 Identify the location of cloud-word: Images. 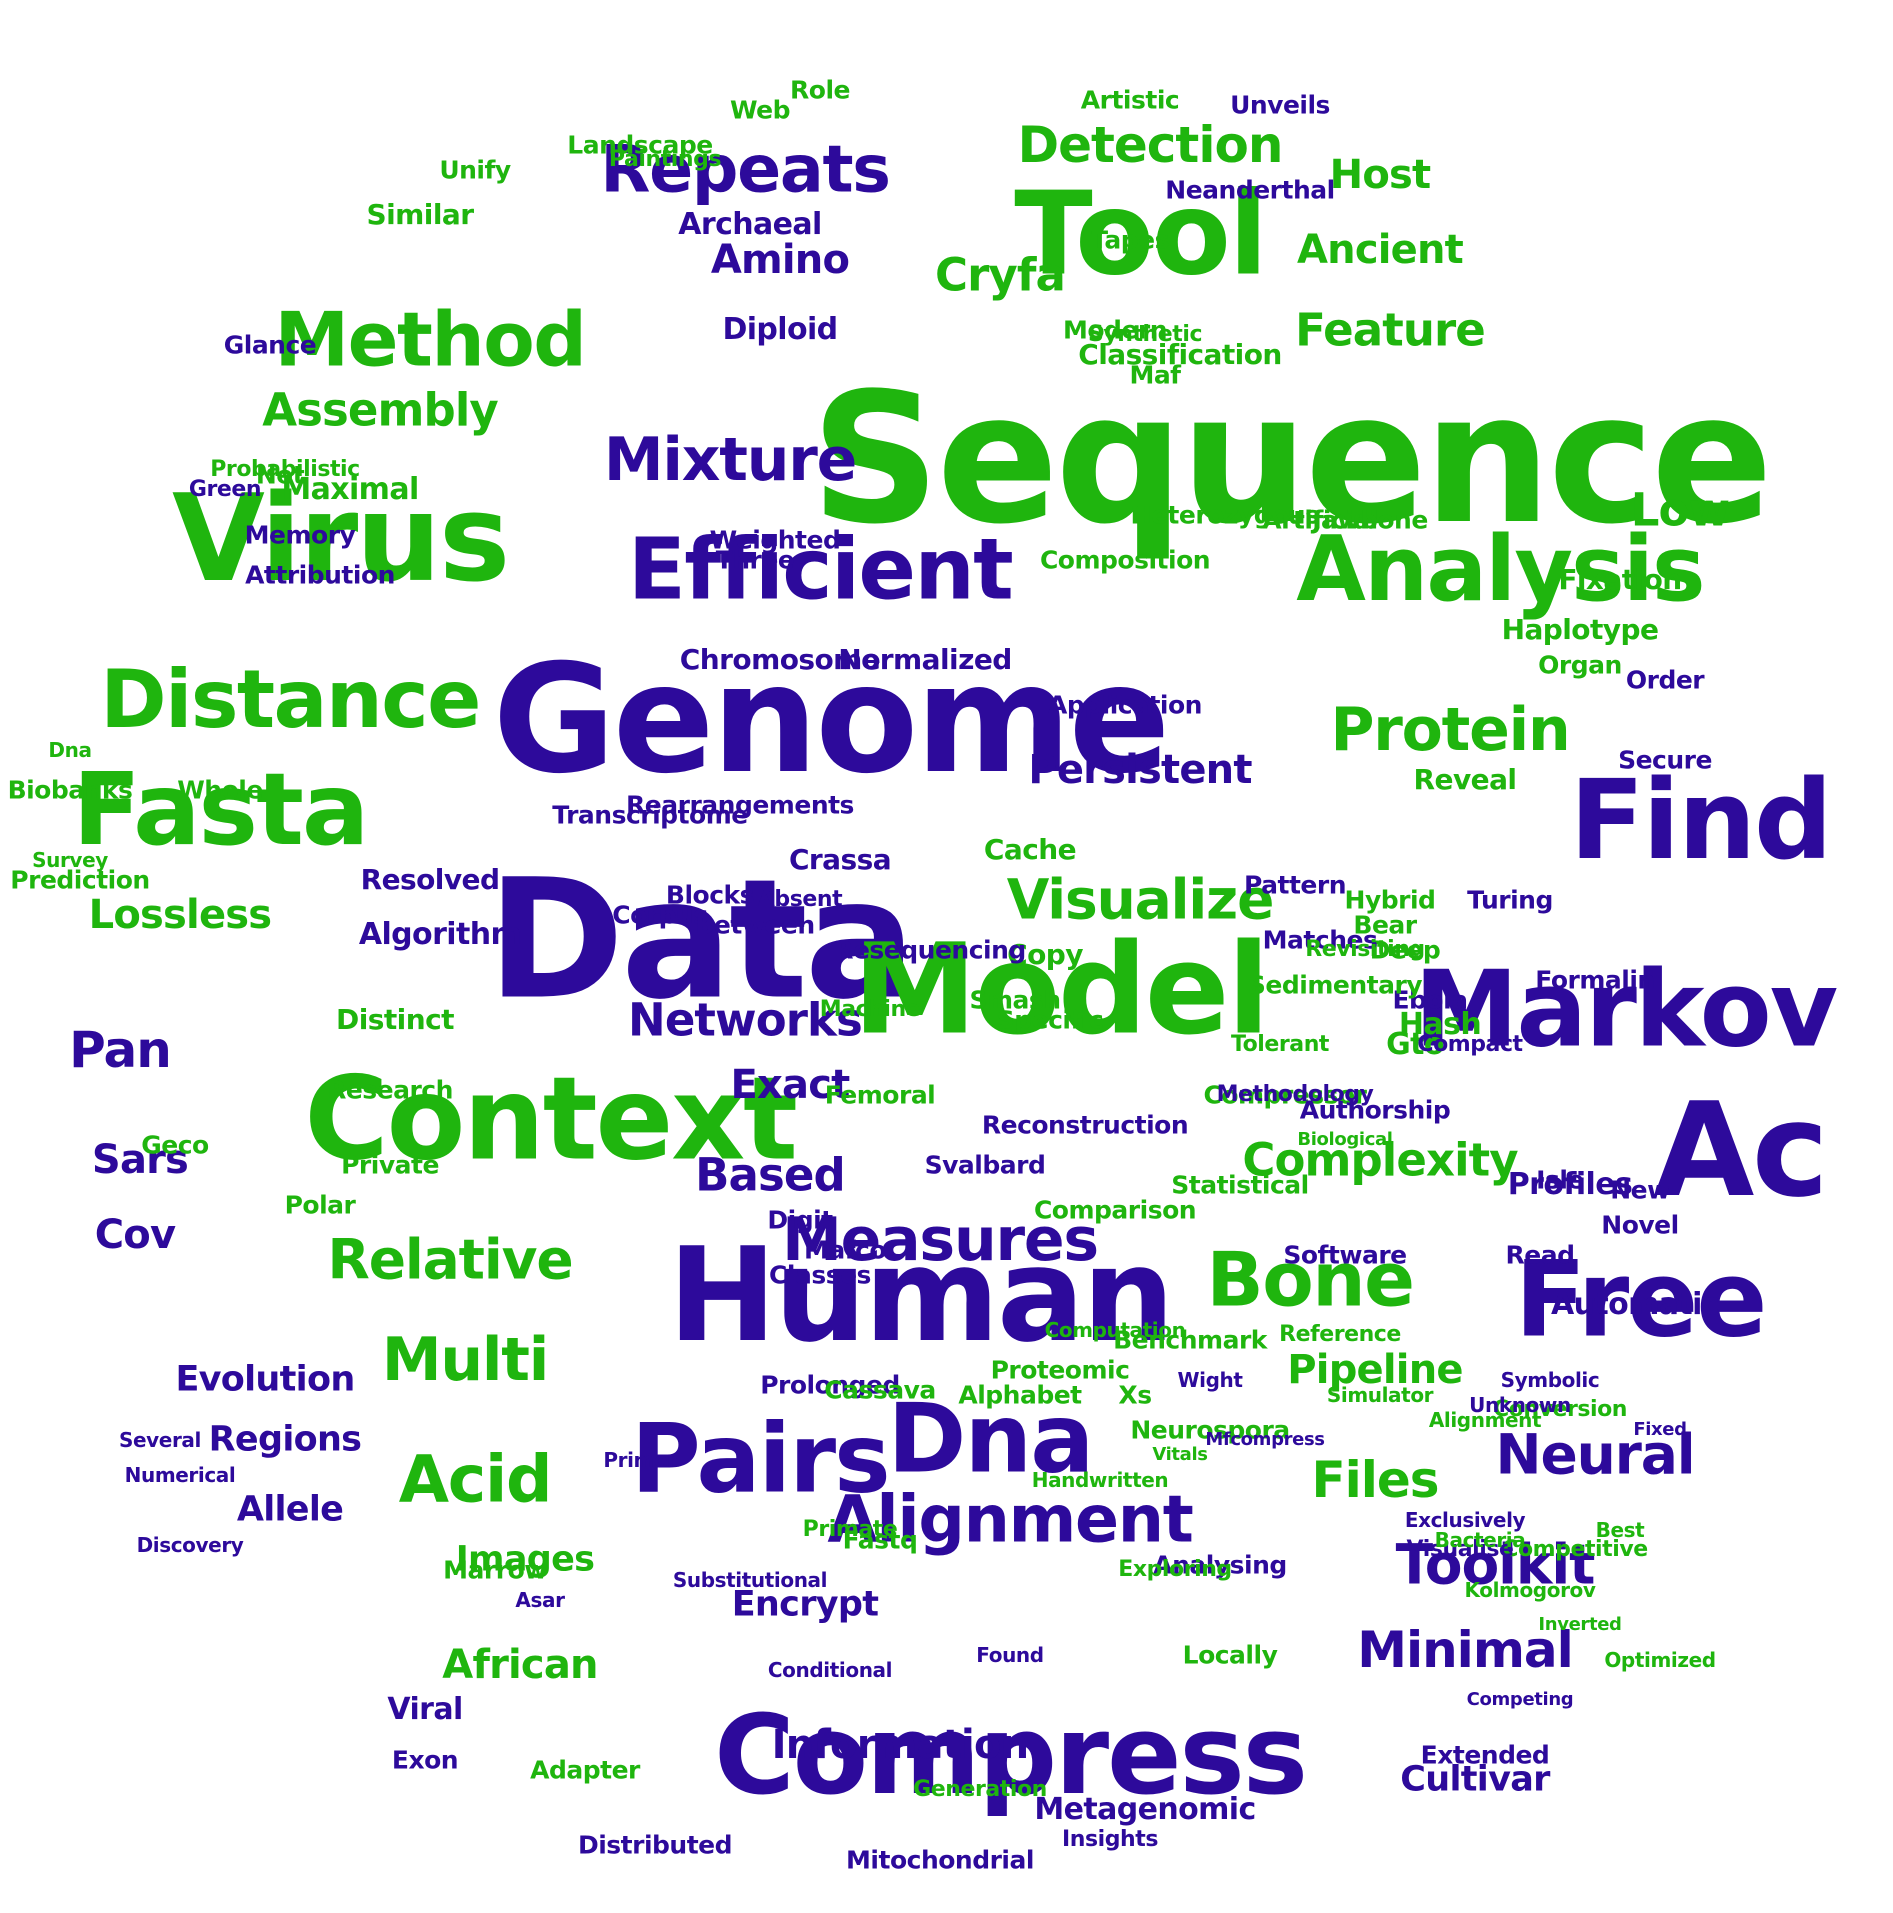
(525, 1559).